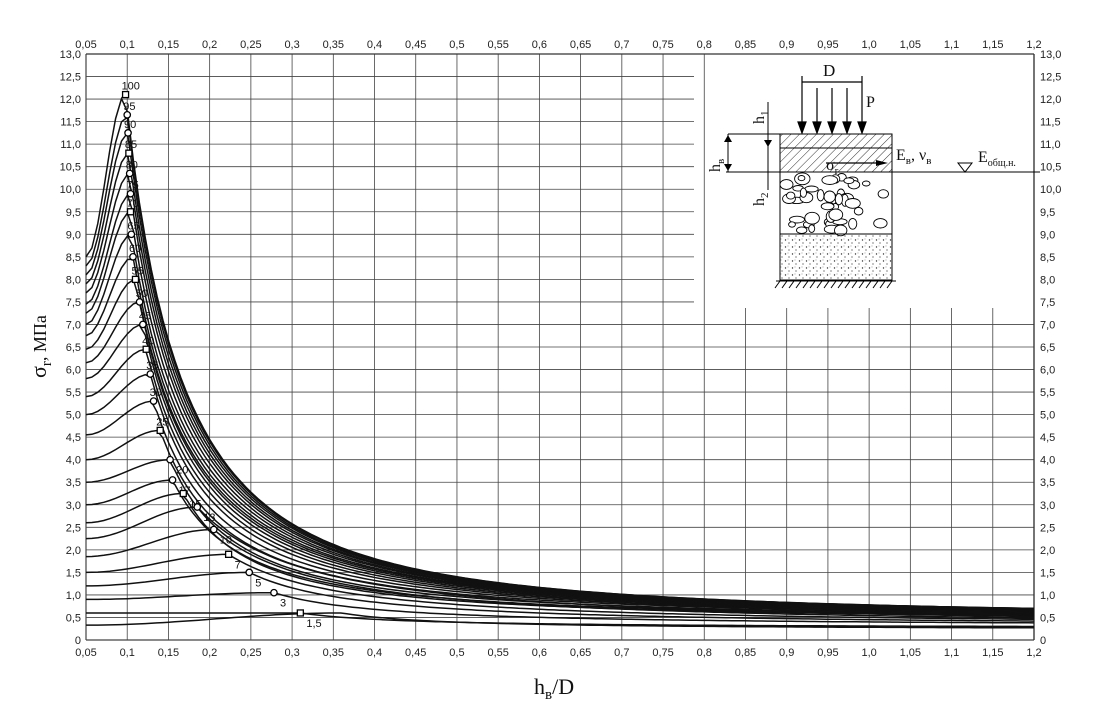 Image resolution: width=1102 pixels, height=712 pixels. What do you see at coordinates (162, 422) in the screenshot?
I see `series-label: 25` at bounding box center [162, 422].